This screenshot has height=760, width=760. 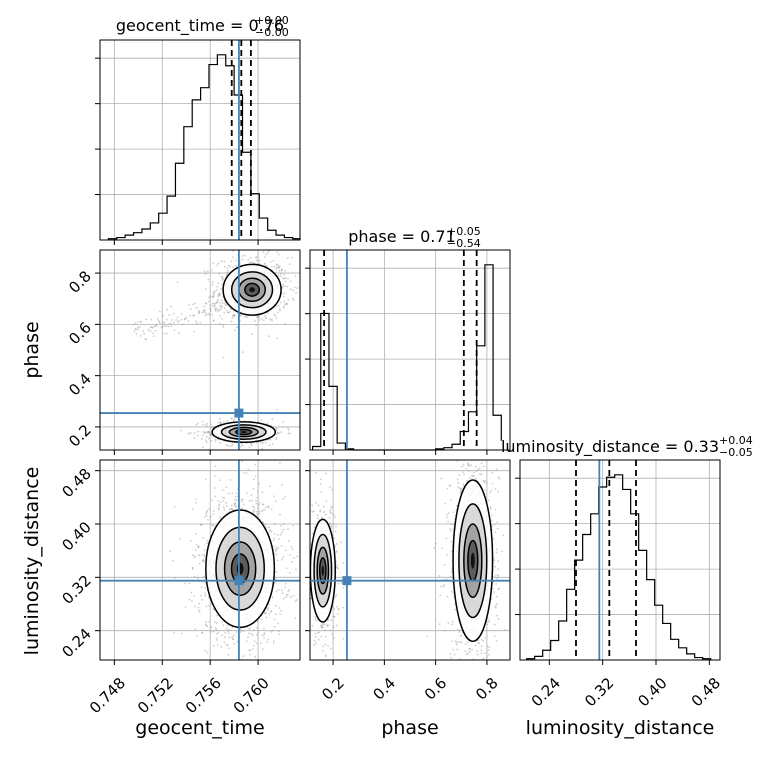 I want to click on truth-marker-luminosity_distance_vs_geocent_time, so click(x=239, y=581).